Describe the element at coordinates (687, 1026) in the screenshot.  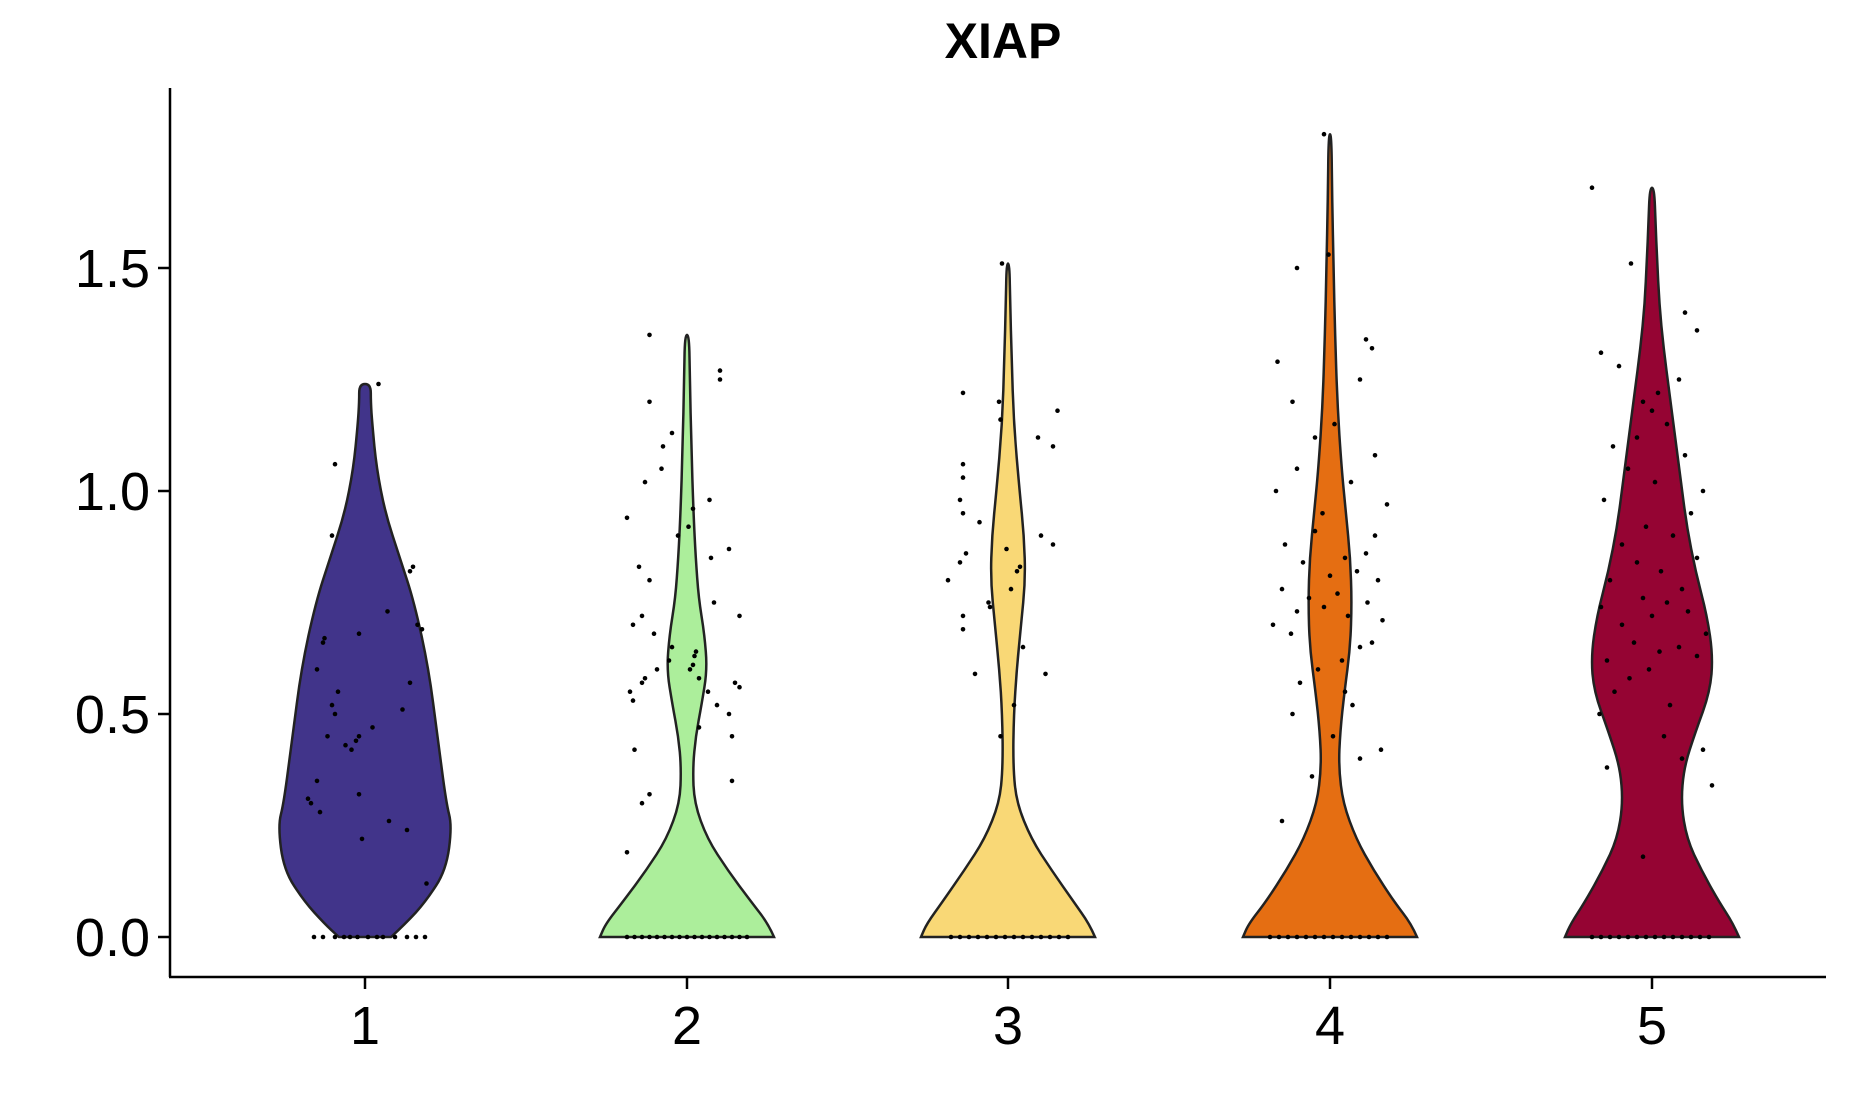
I see `x-tick-label-2: 2` at that location.